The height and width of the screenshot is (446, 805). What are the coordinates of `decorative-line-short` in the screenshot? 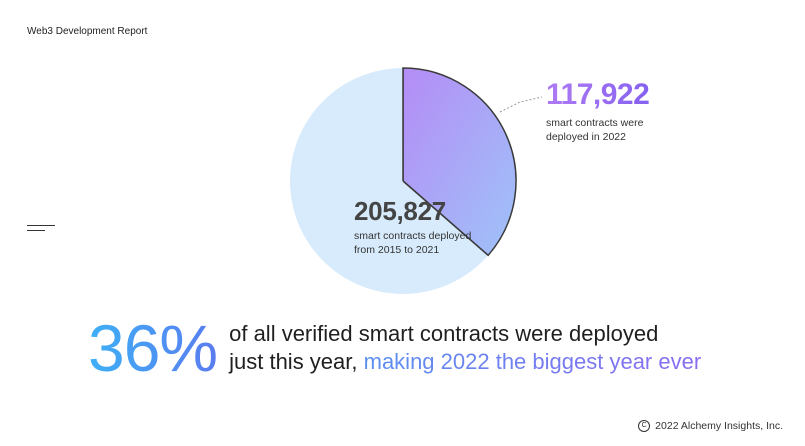 It's located at (36, 230).